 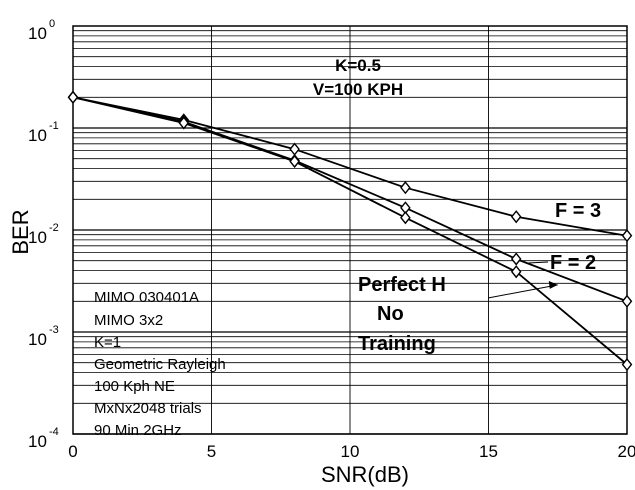 I want to click on y-tick-exponent: 0, so click(x=52, y=24).